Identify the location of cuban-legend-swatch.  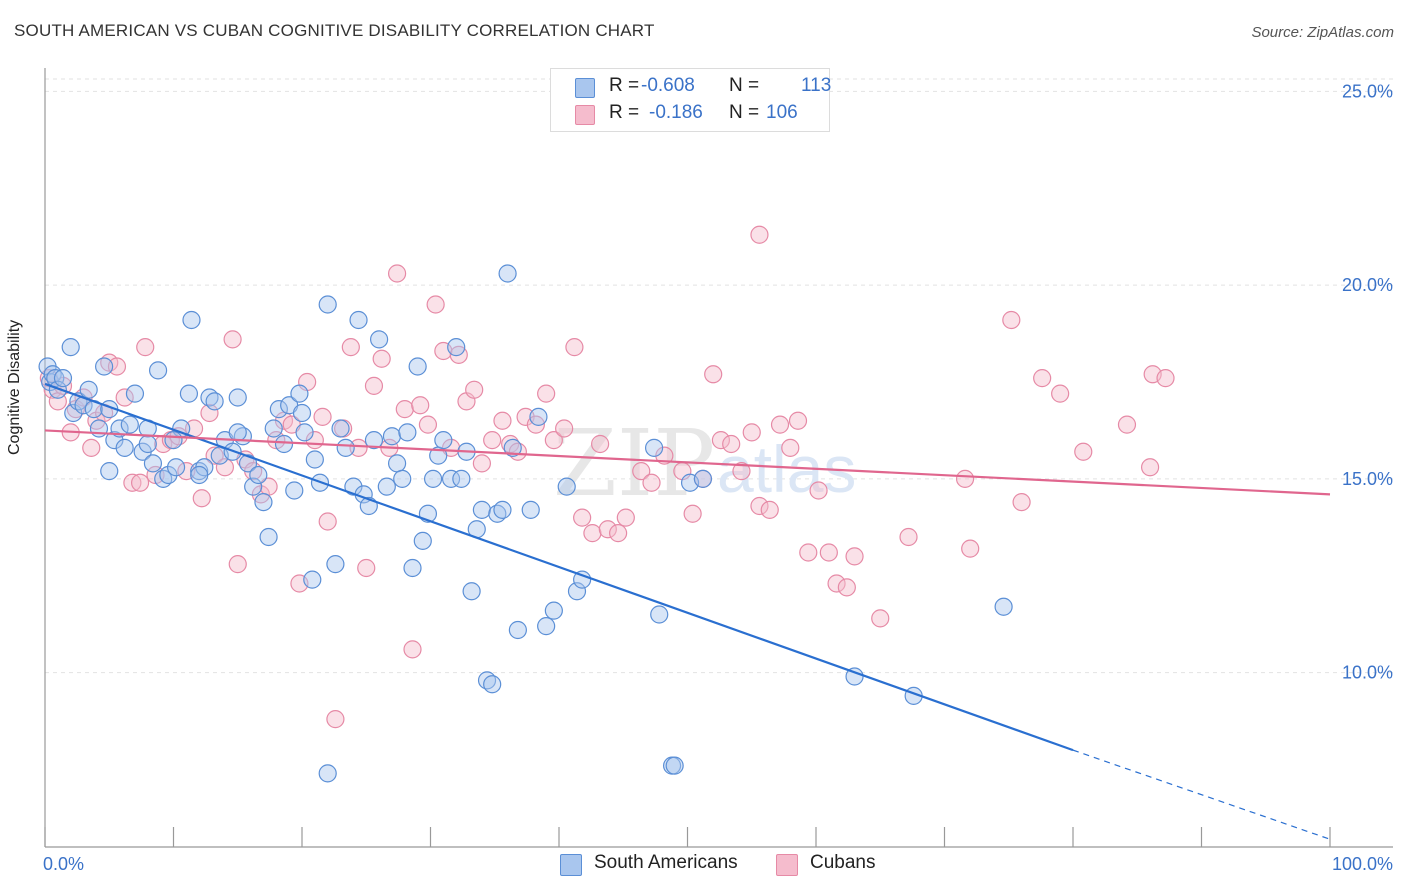
(787, 865).